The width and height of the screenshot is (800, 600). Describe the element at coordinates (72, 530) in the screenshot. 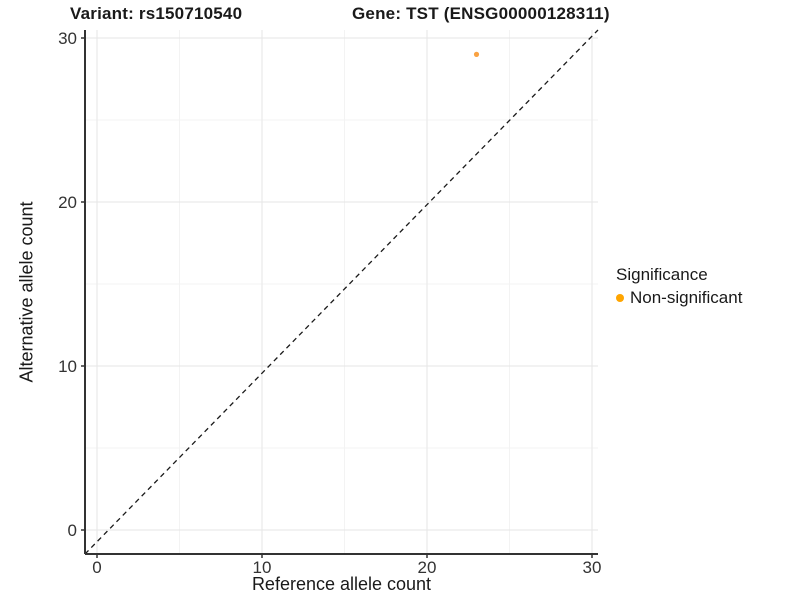

I see `y-tick-label: 0` at that location.